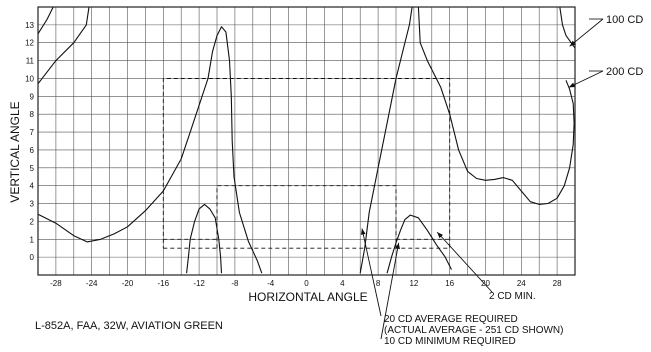 The image size is (651, 352). I want to click on label-2cd-min: 2 CD MIN., so click(512, 296).